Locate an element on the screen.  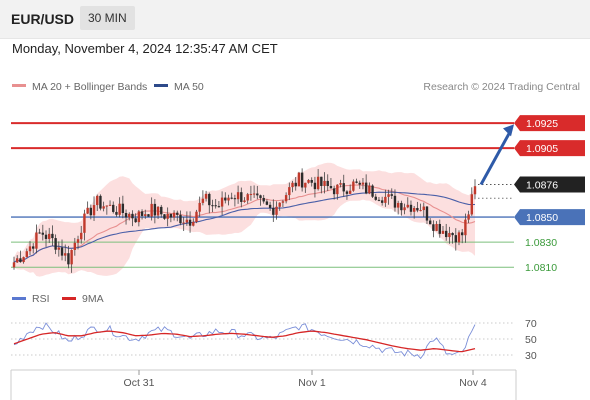
arrow-shaft is located at coordinates (495, 158).